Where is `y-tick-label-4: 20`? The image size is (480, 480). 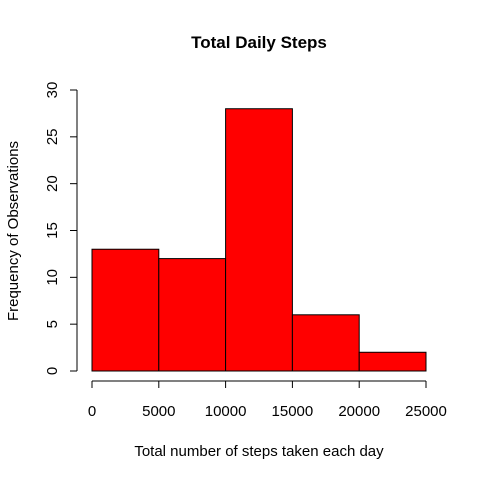 y-tick-label-4: 20 is located at coordinates (52, 183).